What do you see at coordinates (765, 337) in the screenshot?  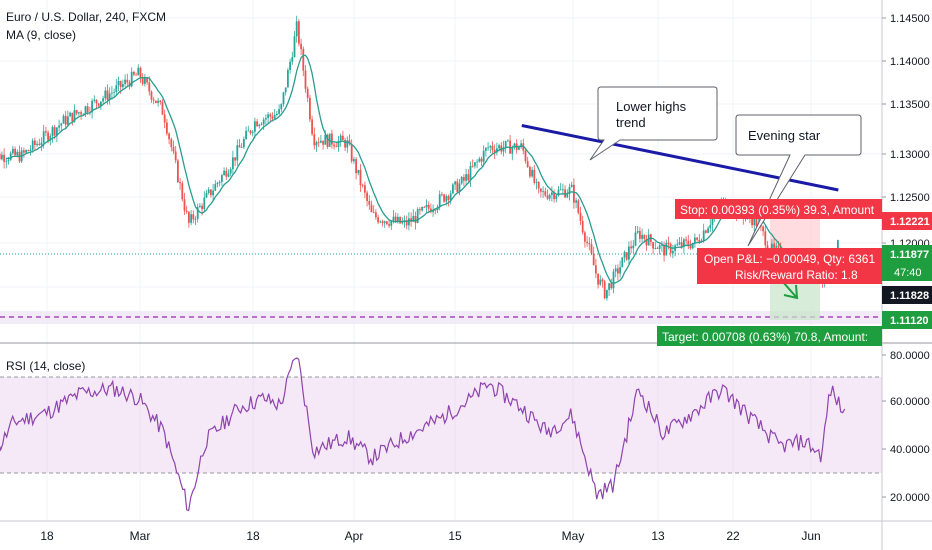 I see `target-label-text: Target: 0.00708 (0.63%) 70.8, Amount:` at bounding box center [765, 337].